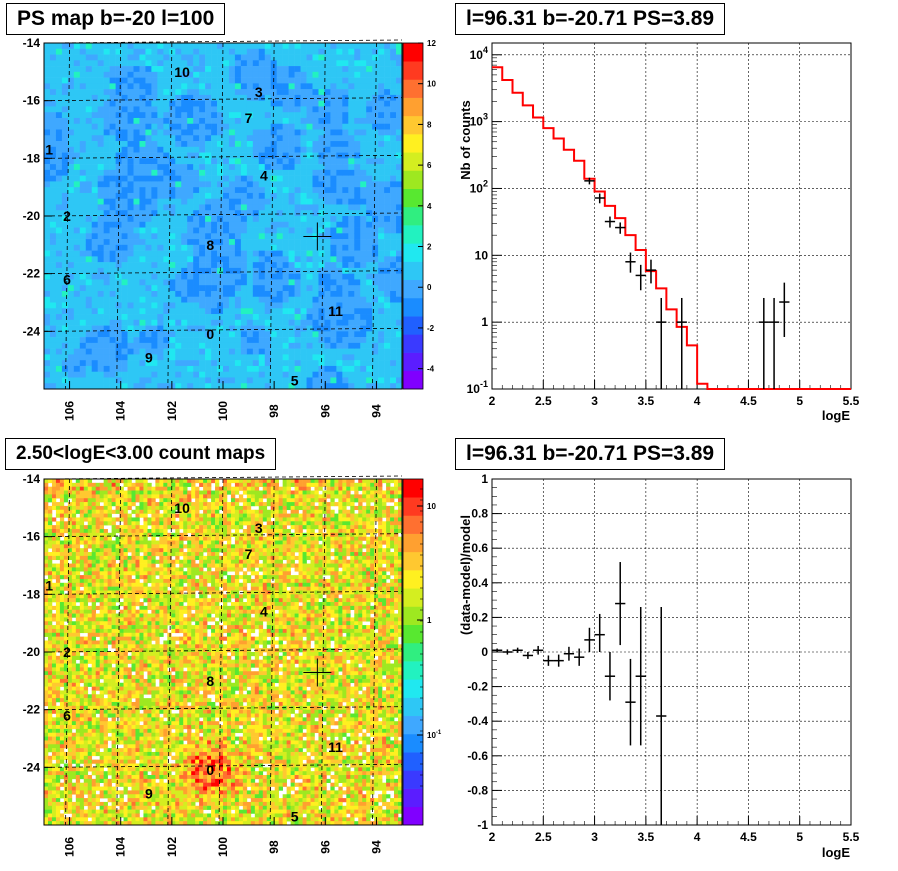  What do you see at coordinates (121, 411) in the screenshot?
I see `x-tick-label: 104` at bounding box center [121, 411].